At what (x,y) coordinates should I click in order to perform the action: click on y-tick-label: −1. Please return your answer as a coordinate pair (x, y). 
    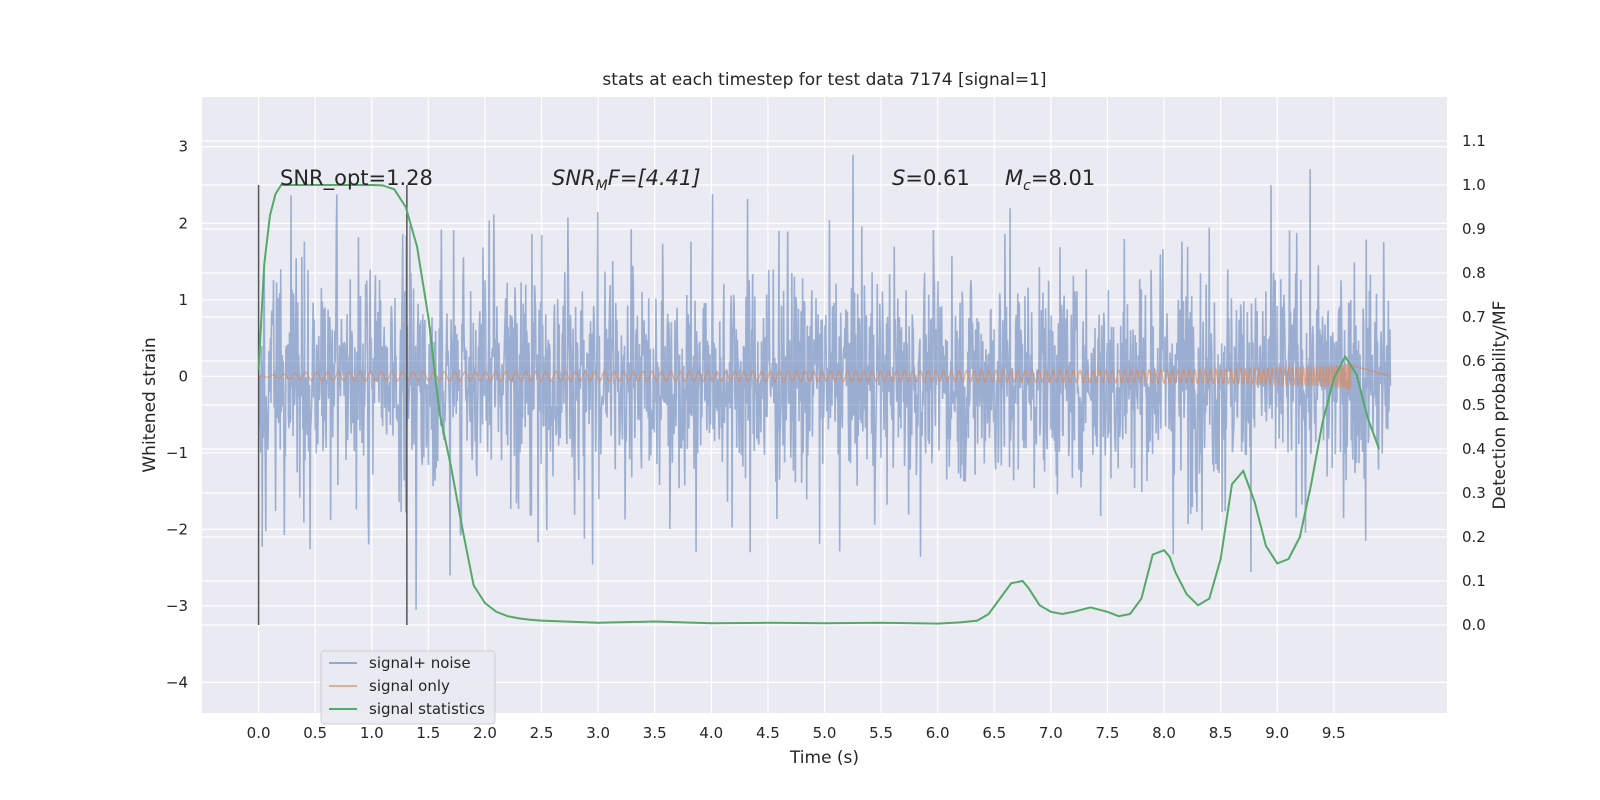
    Looking at the image, I should click on (177, 453).